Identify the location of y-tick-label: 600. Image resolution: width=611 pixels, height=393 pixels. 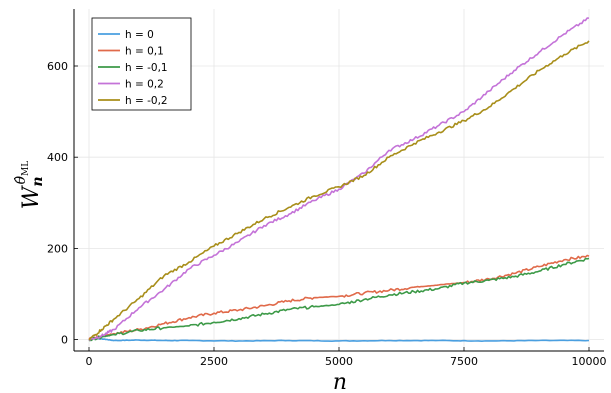
(57, 66).